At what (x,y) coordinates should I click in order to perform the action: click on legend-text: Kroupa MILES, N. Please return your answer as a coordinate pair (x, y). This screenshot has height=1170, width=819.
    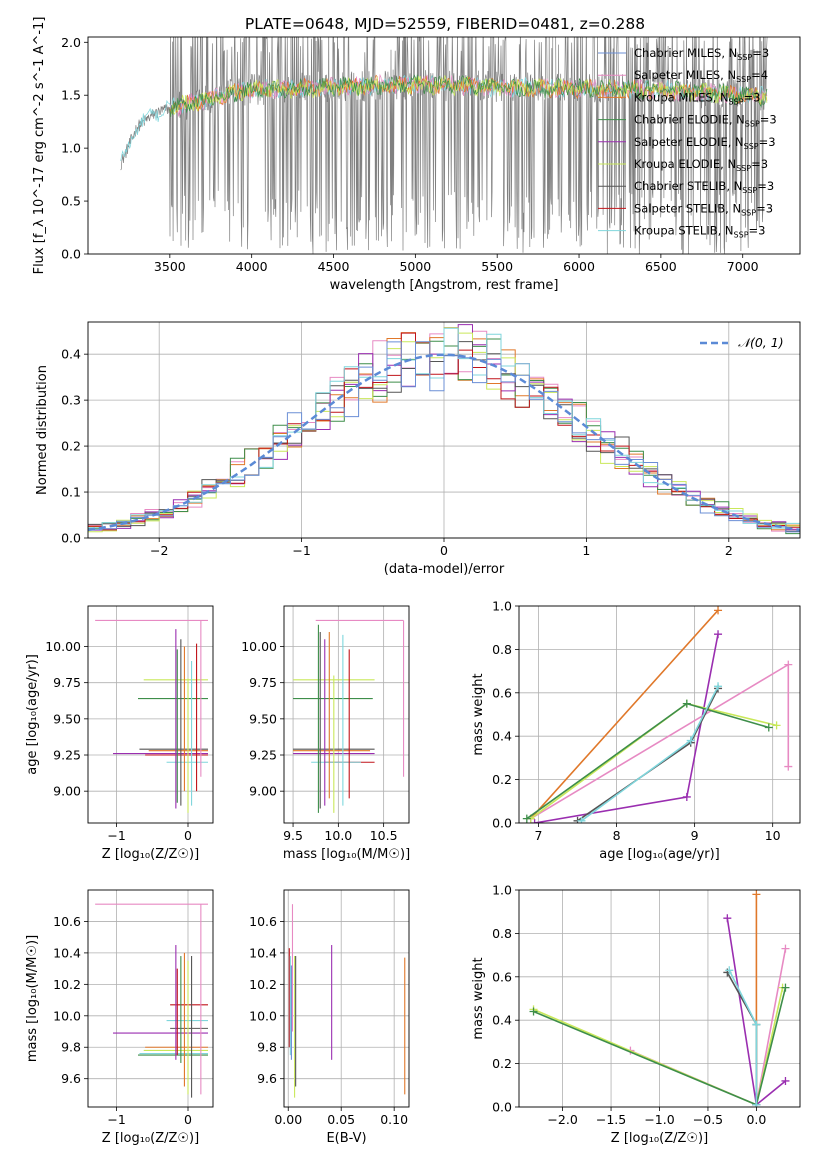
    Looking at the image, I should click on (681, 97).